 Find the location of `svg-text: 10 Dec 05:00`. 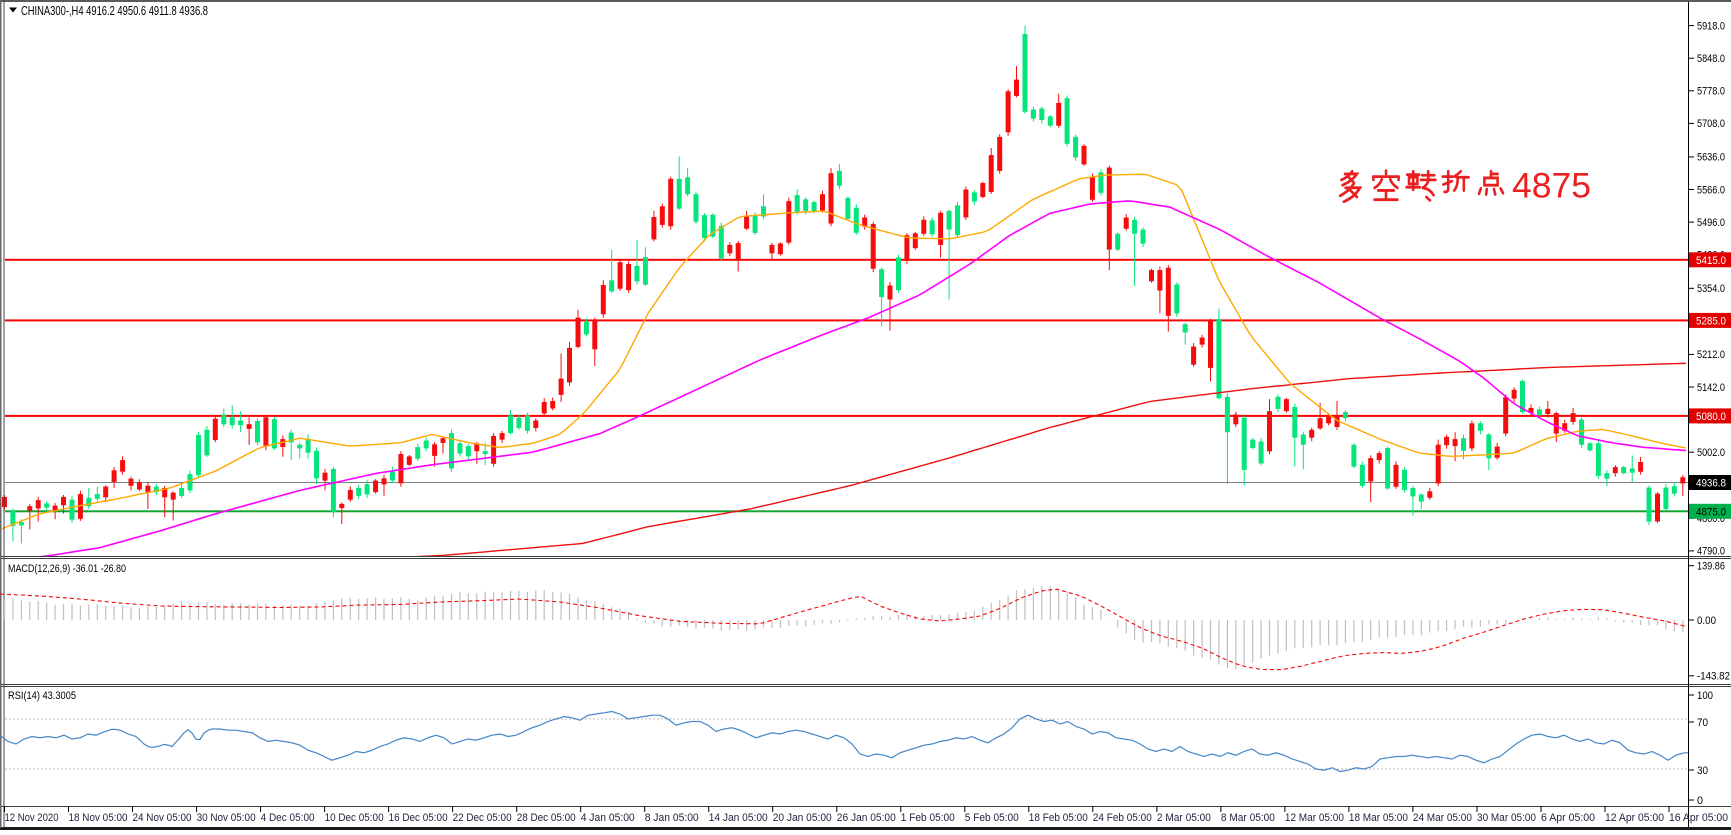

svg-text: 10 Dec 05:00 is located at coordinates (354, 818).